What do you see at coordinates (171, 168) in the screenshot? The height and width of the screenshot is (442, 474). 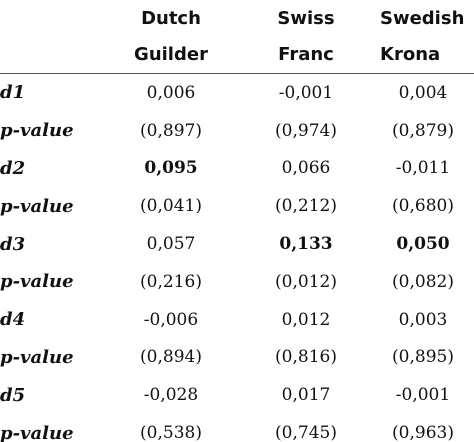 I see `cell-dutch: 0,095` at bounding box center [171, 168].